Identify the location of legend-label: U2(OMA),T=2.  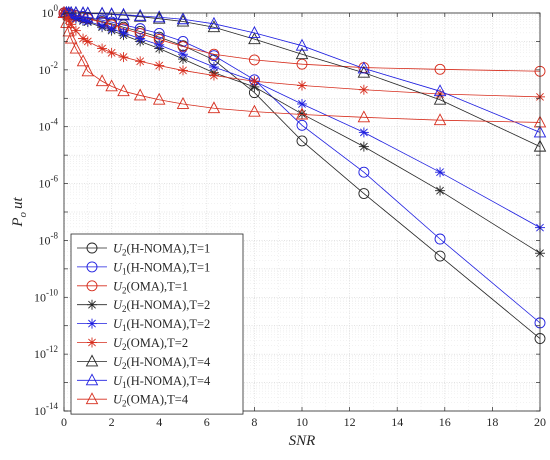
(150, 344).